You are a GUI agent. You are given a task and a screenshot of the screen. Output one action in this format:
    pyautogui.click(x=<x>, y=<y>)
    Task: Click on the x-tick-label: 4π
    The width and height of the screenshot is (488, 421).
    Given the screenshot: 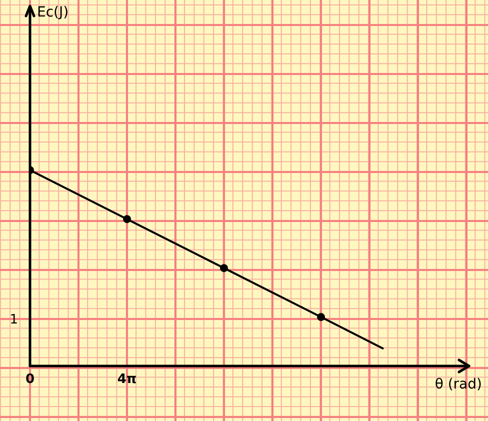 What is the action you would take?
    pyautogui.click(x=127, y=380)
    